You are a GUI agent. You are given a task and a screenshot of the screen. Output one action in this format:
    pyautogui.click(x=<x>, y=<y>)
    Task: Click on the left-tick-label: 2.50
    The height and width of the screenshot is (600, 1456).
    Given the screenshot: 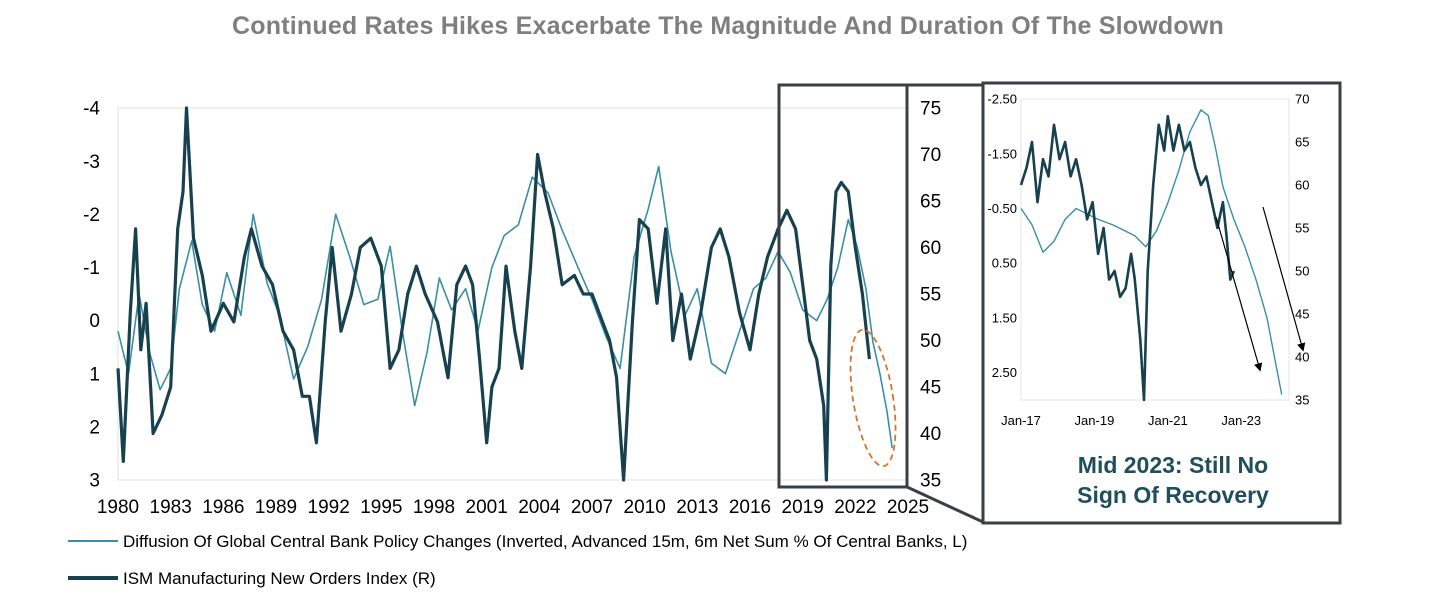 What is the action you would take?
    pyautogui.click(x=1004, y=372)
    